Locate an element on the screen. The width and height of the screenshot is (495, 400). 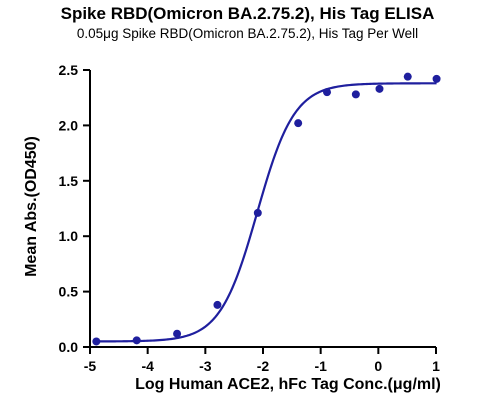
x-axis-label: Log Human ACE2, hFc Tag Conc.(μg/ml) is located at coordinates (288, 384).